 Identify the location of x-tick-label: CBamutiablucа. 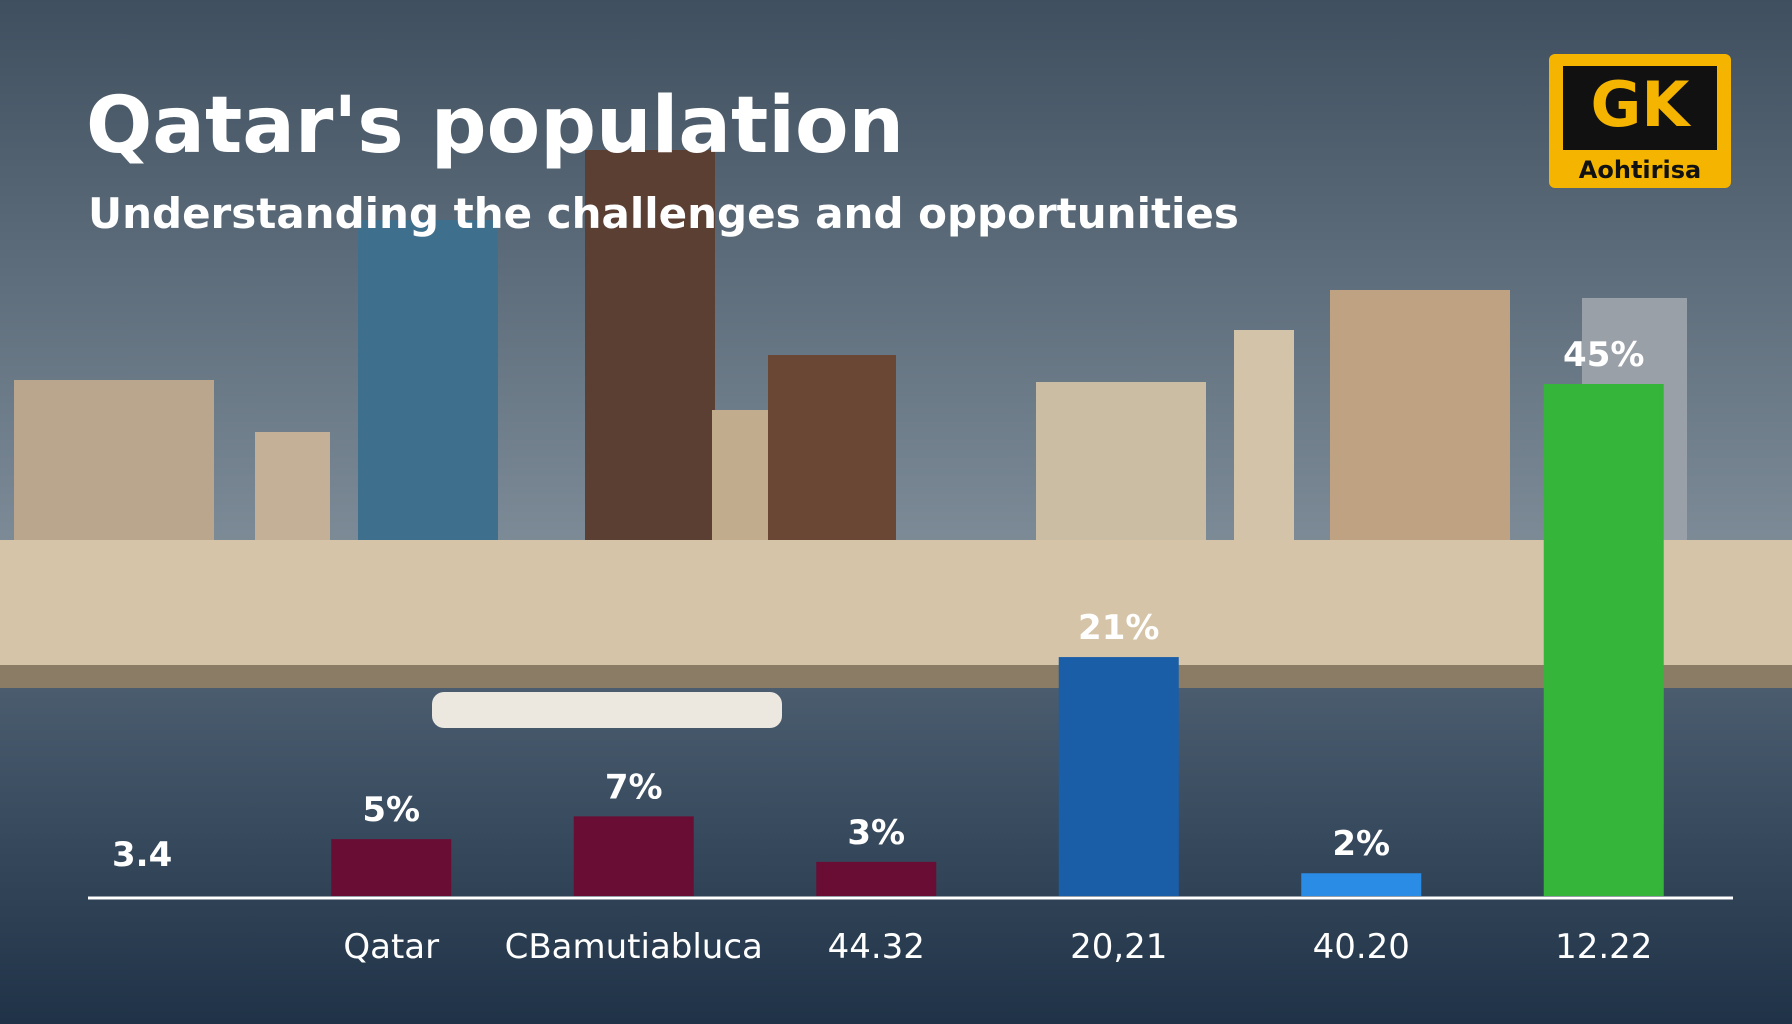
(634, 947).